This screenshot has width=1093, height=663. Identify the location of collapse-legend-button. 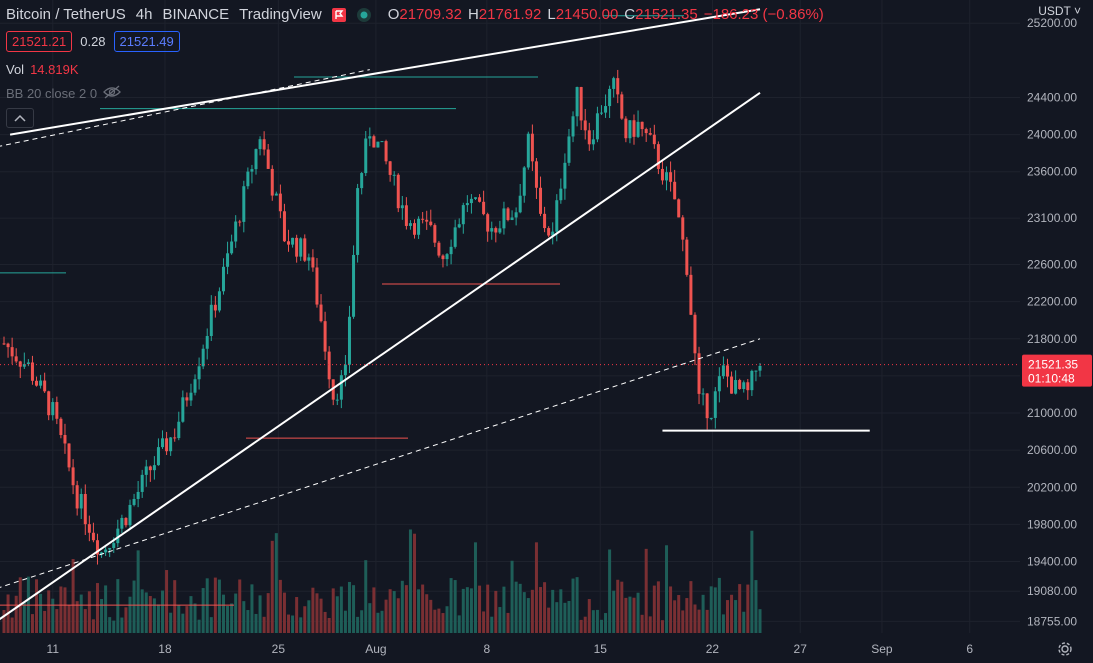
(20, 118).